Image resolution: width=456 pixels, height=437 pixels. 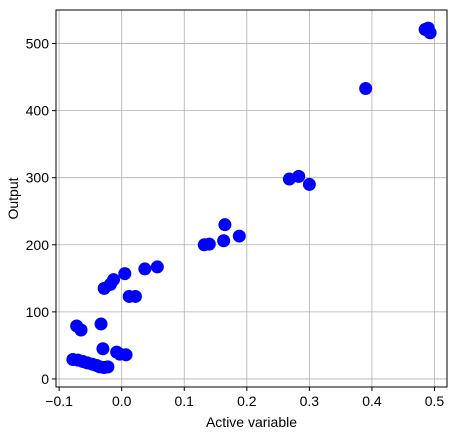 I want to click on x-tick-label: 0.0, so click(x=122, y=401).